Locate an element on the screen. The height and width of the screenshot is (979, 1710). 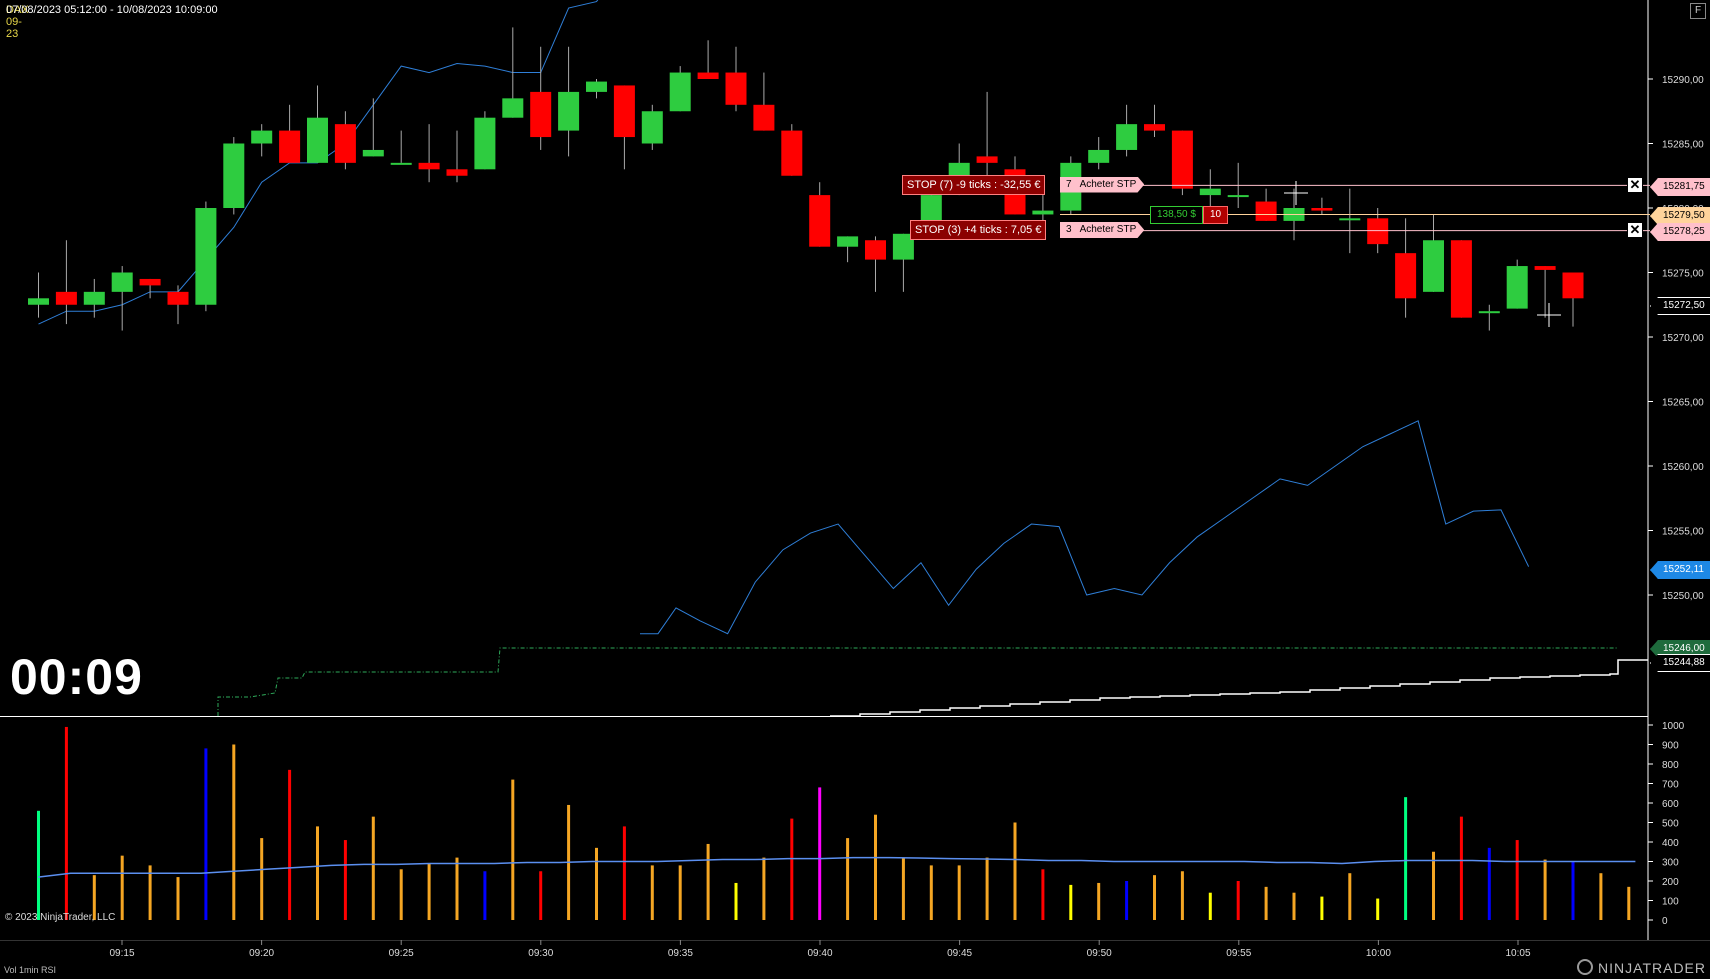
time-tick-label: 09:15 is located at coordinates (121, 953).